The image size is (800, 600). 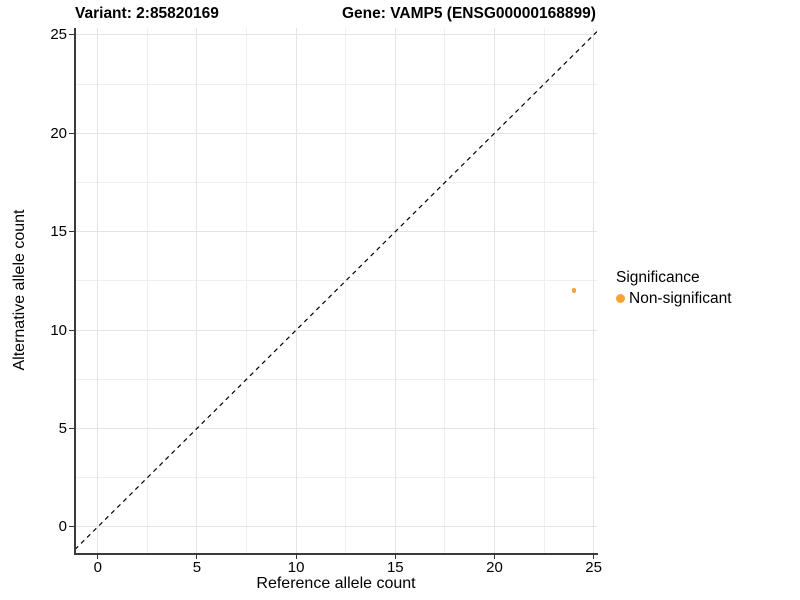 I want to click on x-tick-label: 5, so click(x=197, y=567).